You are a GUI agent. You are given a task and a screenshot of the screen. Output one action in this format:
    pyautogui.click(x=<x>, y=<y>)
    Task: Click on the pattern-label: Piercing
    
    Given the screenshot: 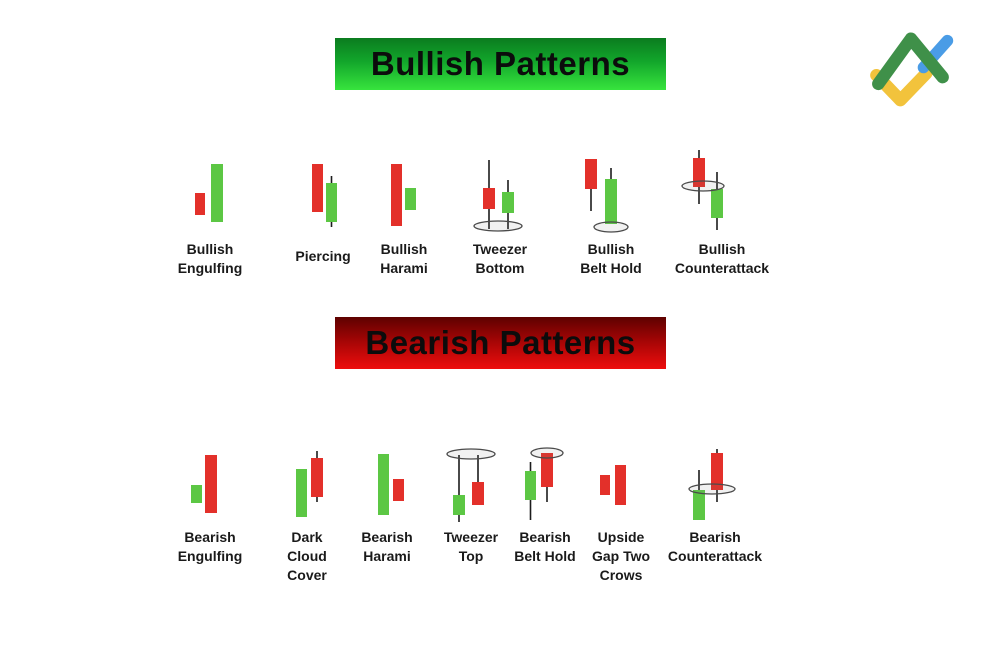 What is the action you would take?
    pyautogui.click(x=323, y=256)
    